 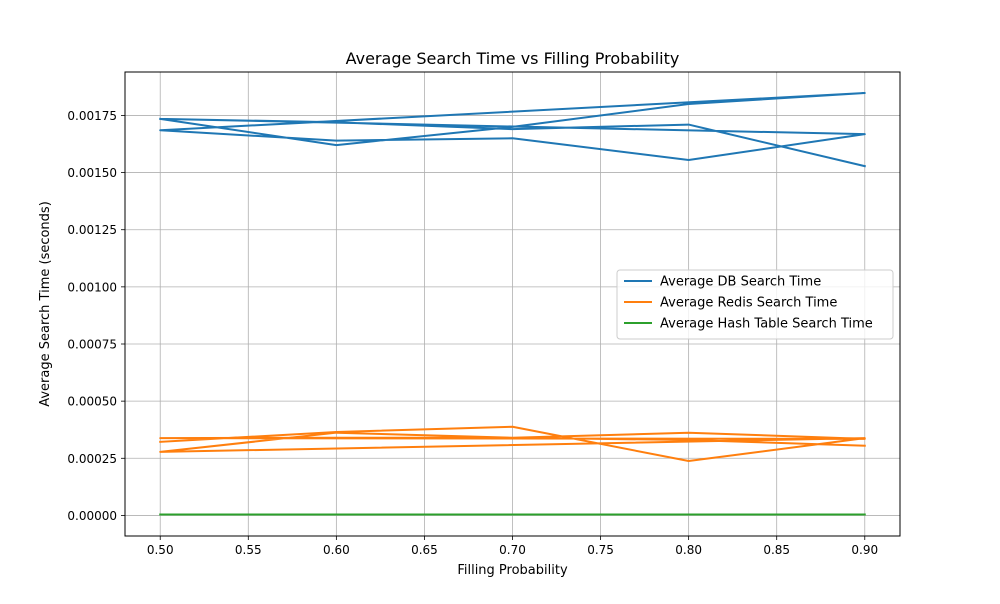 I want to click on x-tick-label: 0.60, so click(x=336, y=550).